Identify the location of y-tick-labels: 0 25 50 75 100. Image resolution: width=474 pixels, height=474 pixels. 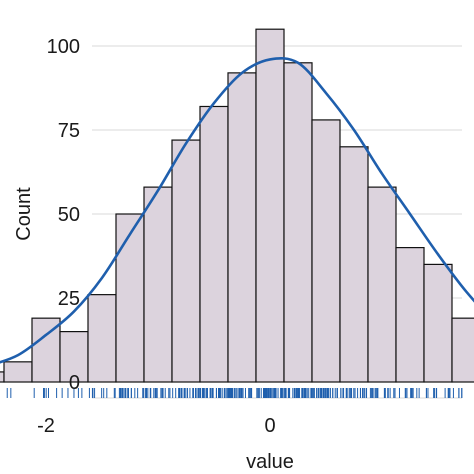
(63, 215).